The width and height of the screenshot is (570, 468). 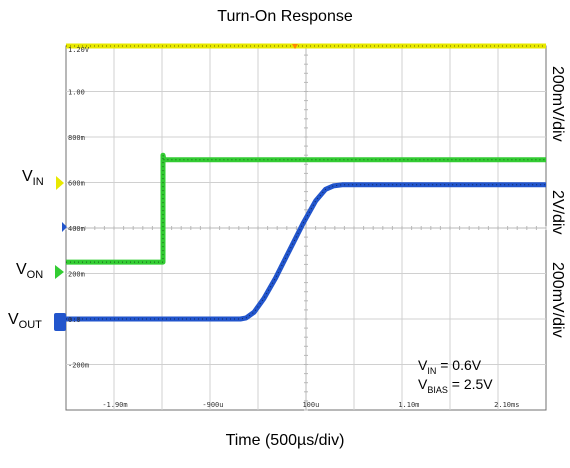 I want to click on y-tick-label: 800m, so click(x=76, y=138).